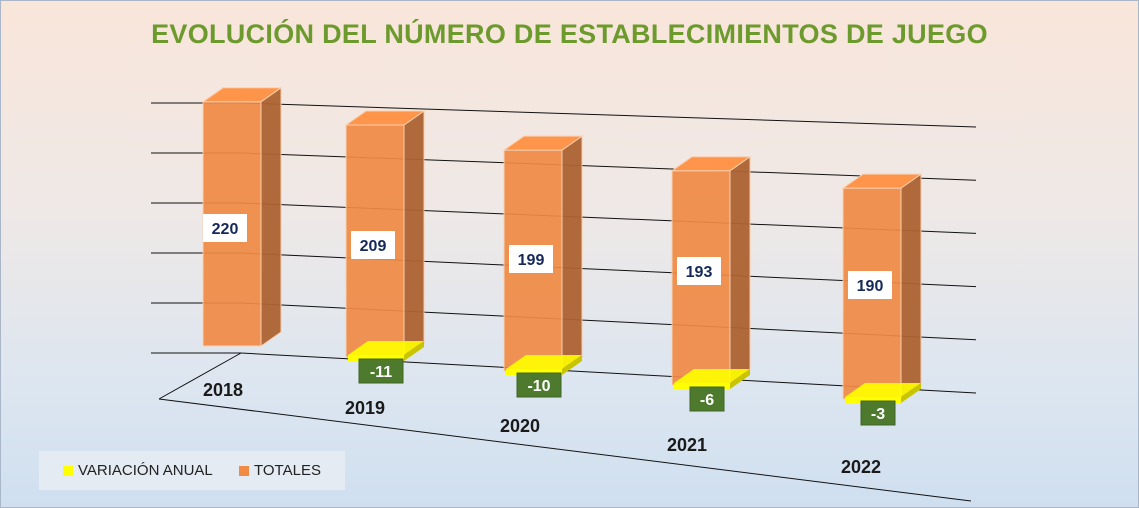  I want to click on data-label-totales: 193, so click(699, 272).